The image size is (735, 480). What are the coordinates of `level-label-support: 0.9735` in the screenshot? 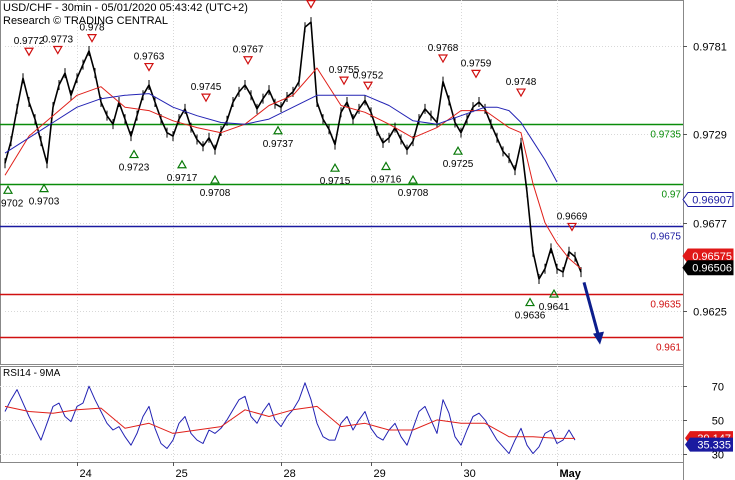 It's located at (665, 135).